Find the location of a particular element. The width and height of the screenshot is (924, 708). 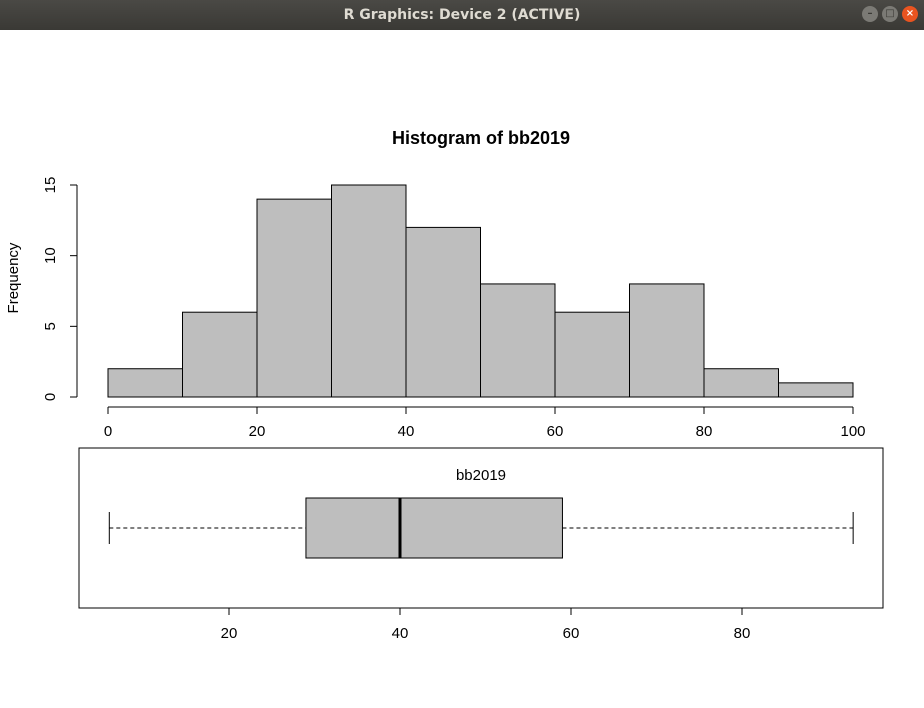

boxplot-x-tick-label: 40 is located at coordinates (400, 633).